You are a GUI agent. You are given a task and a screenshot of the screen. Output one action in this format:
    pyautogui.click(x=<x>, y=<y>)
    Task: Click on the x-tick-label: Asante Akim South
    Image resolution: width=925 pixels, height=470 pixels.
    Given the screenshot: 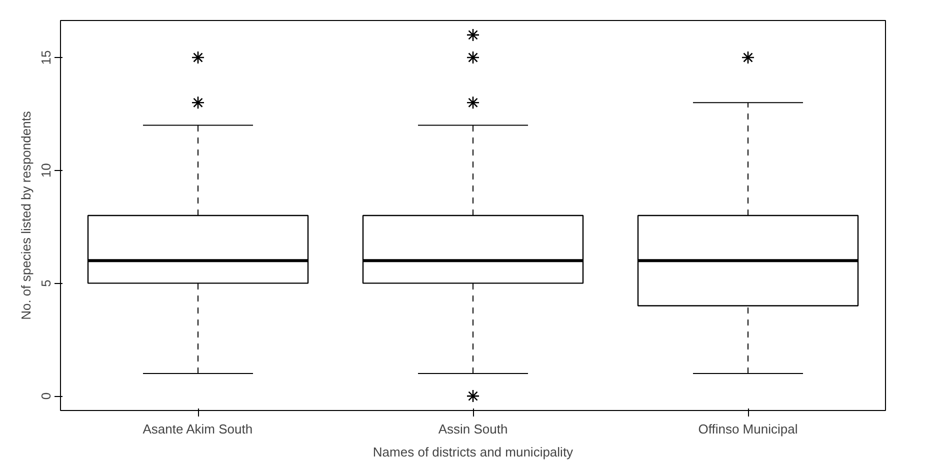 What is the action you would take?
    pyautogui.click(x=197, y=429)
    